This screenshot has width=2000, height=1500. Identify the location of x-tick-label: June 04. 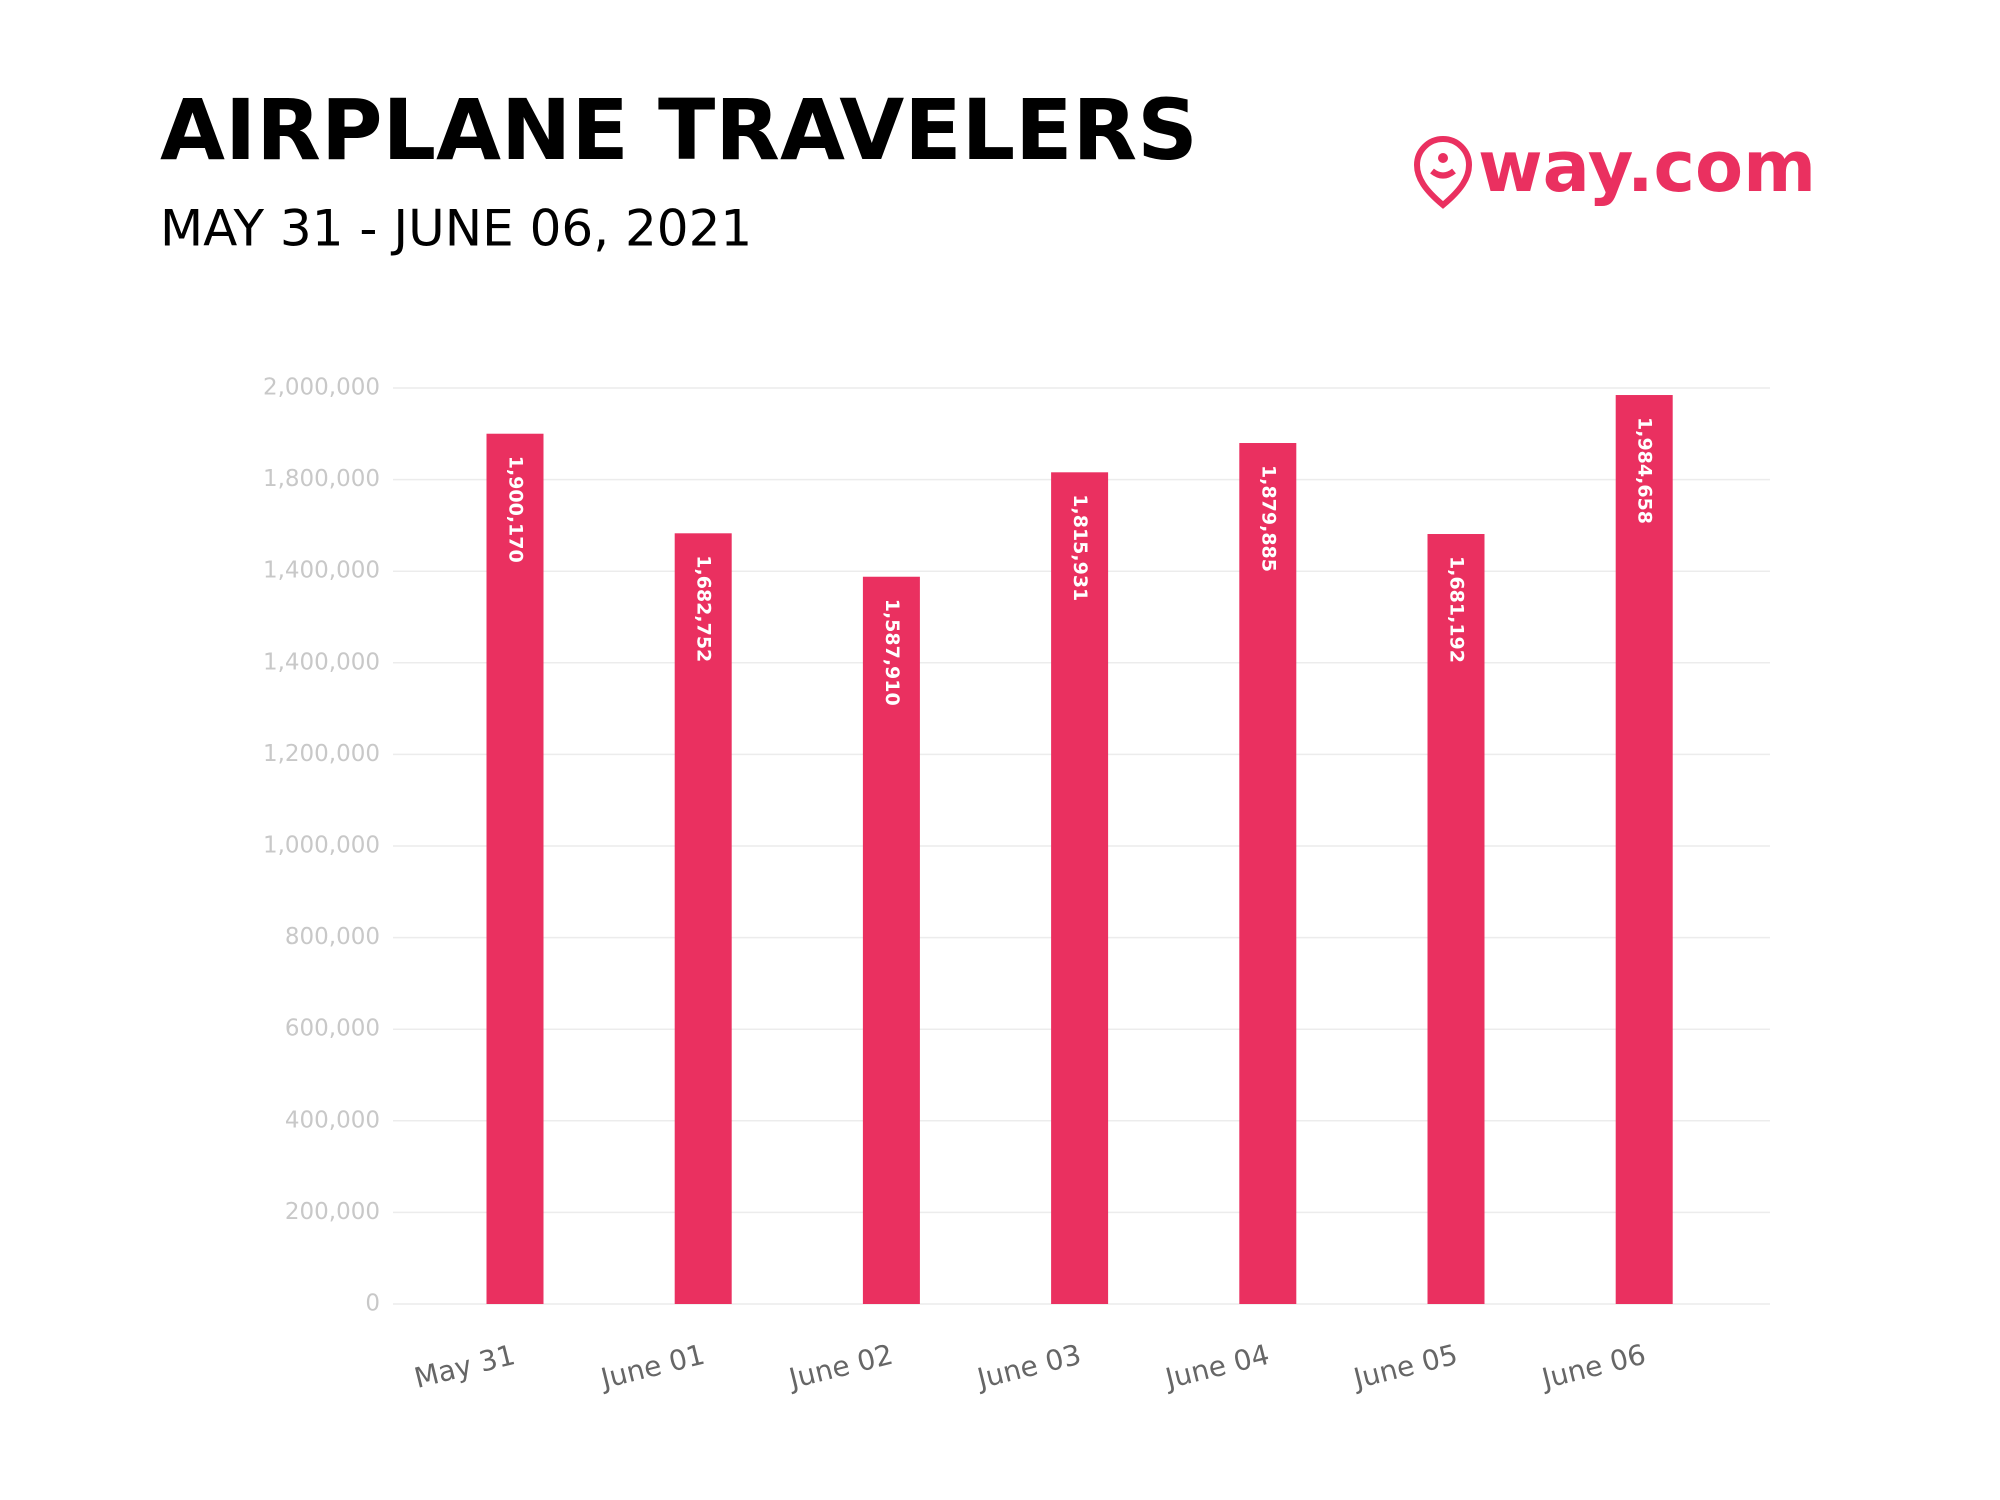
(1216, 1367).